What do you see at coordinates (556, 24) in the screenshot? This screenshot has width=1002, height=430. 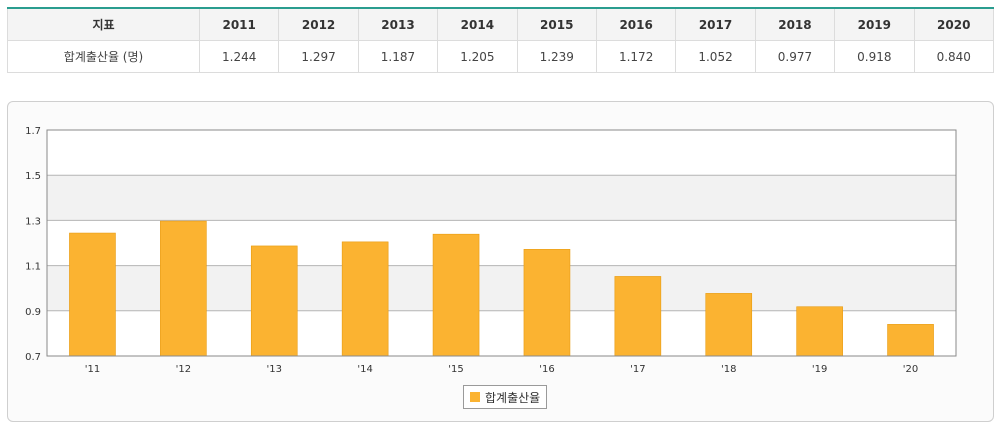 I see `header-year: 2015` at bounding box center [556, 24].